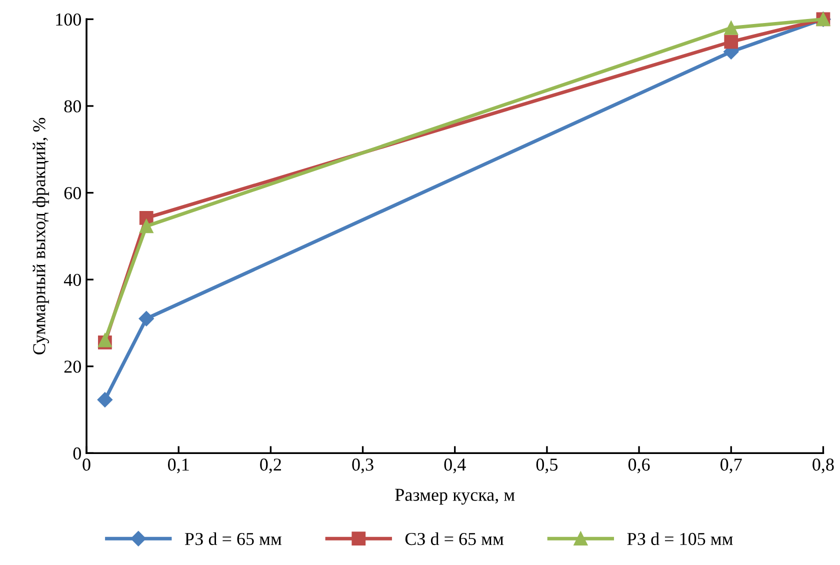 The image size is (840, 565). Describe the element at coordinates (454, 539) in the screenshot. I see `legend-label: СЗ d = 65 мм` at that location.